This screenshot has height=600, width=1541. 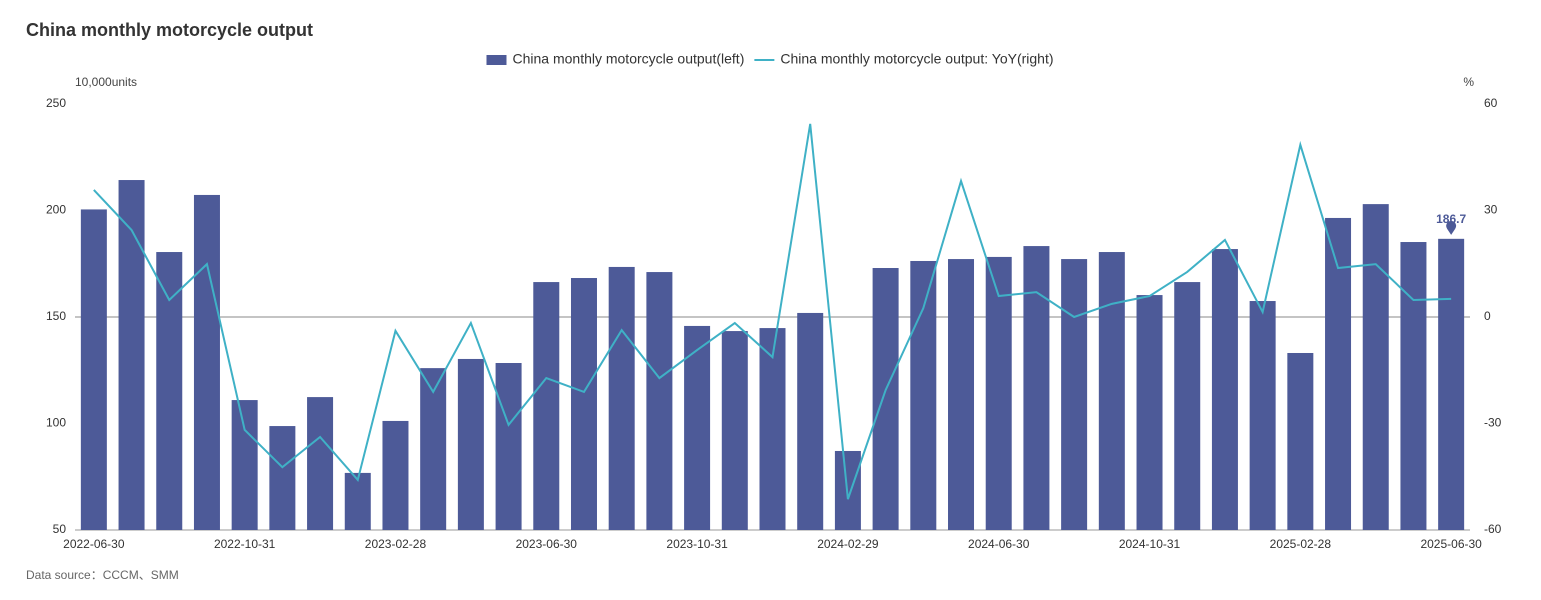 What do you see at coordinates (245, 544) in the screenshot?
I see `x-tick-label: 2022-10-31` at bounding box center [245, 544].